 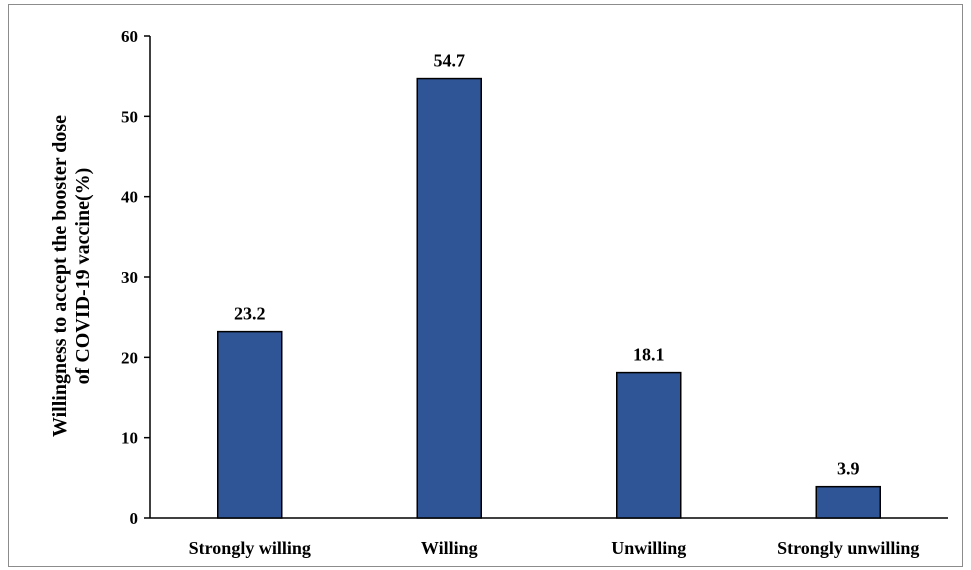 What do you see at coordinates (648, 548) in the screenshot?
I see `category-label: Unwilling` at bounding box center [648, 548].